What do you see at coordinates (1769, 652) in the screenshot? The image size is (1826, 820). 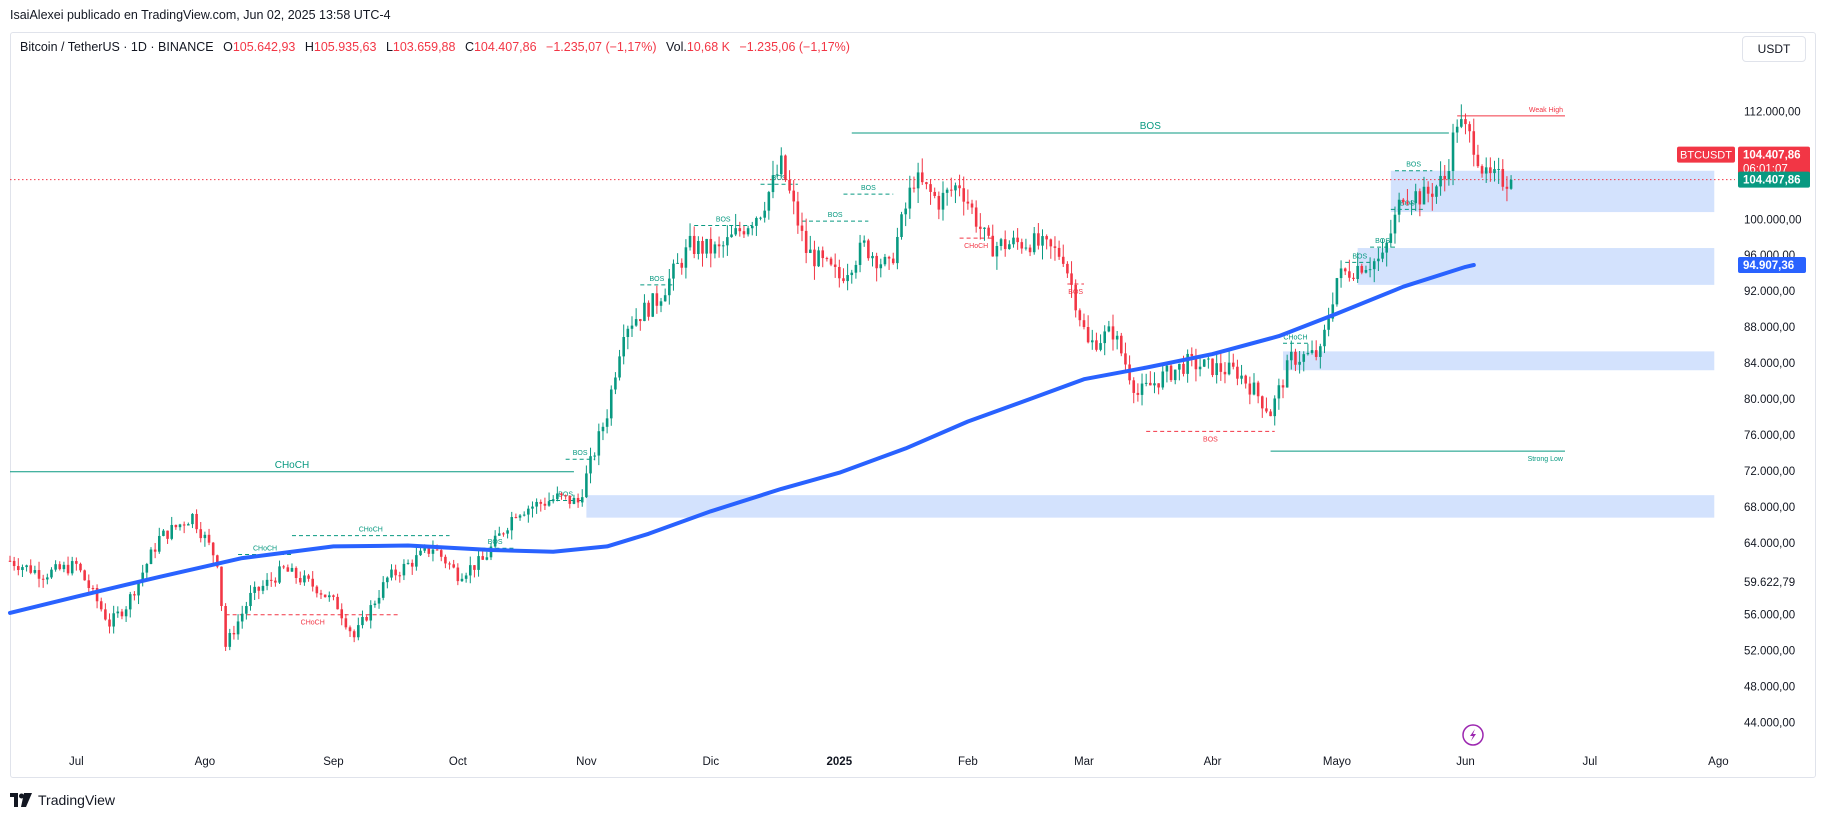 I see `y-tick-label: 52.000,00` at bounding box center [1769, 652].